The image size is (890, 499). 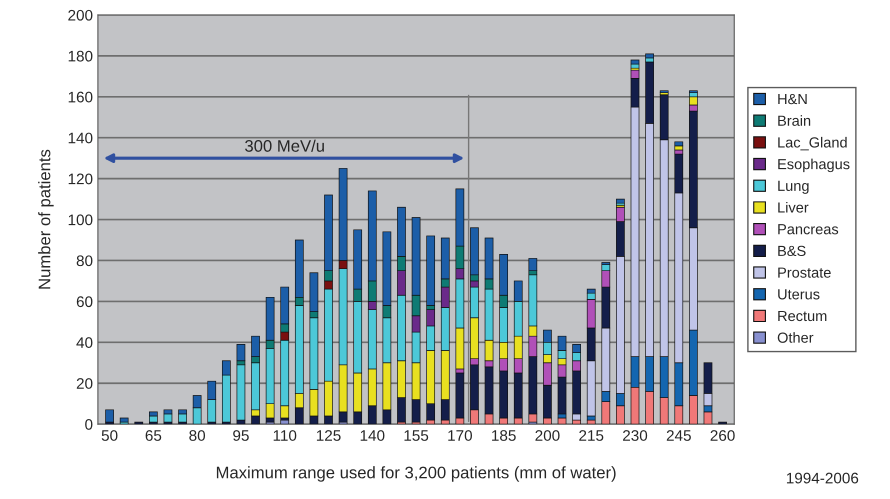 What do you see at coordinates (792, 251) in the screenshot?
I see `legend-label: B&S` at bounding box center [792, 251].